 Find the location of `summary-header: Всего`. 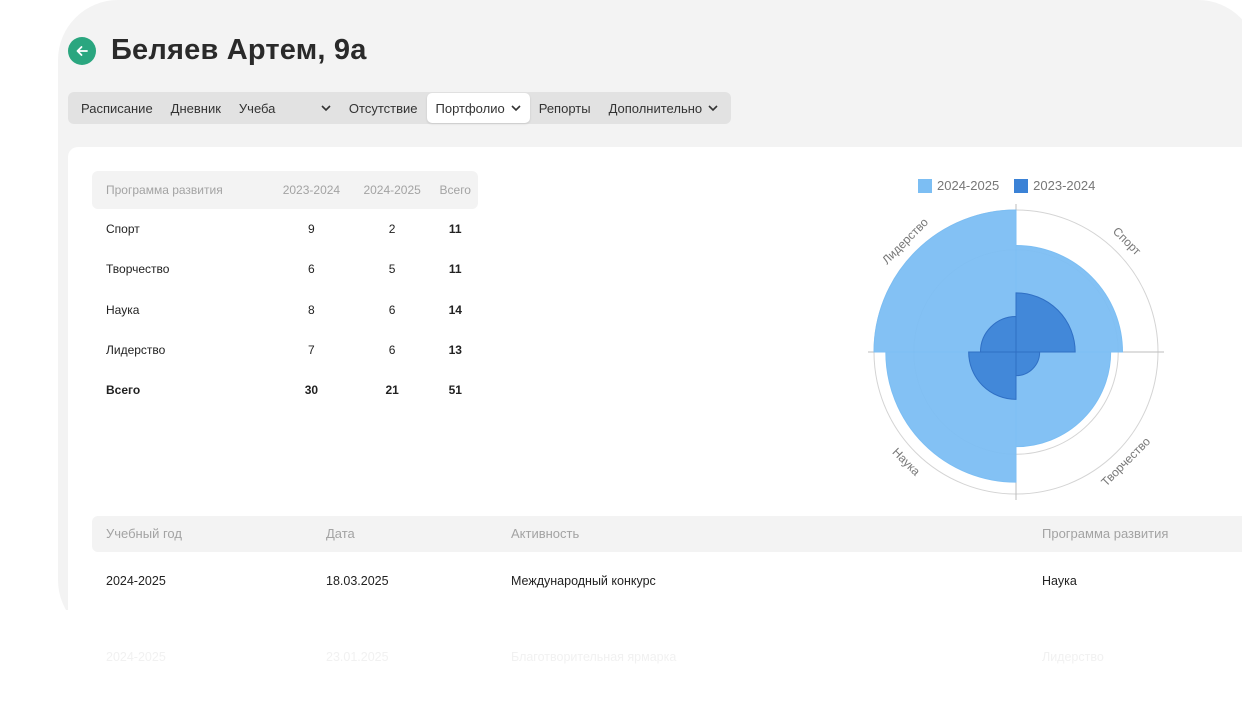

summary-header: Всего is located at coordinates (455, 190).